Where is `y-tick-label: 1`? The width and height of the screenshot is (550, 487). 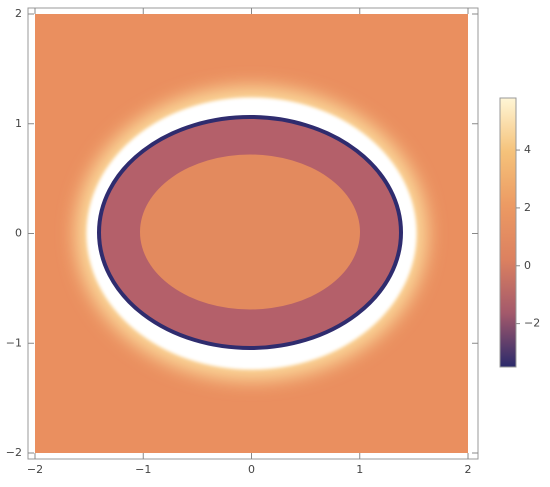 y-tick-label: 1 is located at coordinates (18, 123).